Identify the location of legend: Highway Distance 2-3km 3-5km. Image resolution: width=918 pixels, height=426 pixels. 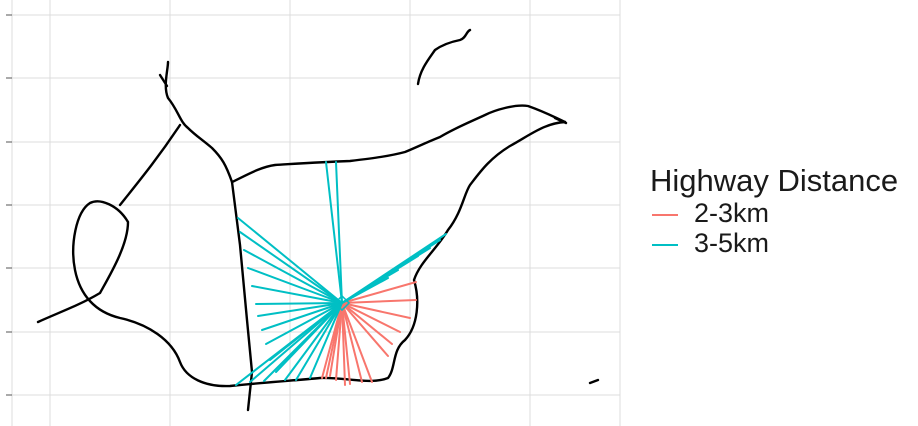
(774, 211).